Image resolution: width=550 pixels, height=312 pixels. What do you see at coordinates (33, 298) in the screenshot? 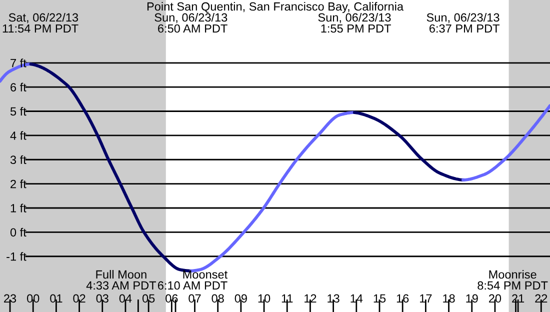
I see `x-tick-label: 00` at bounding box center [33, 298].